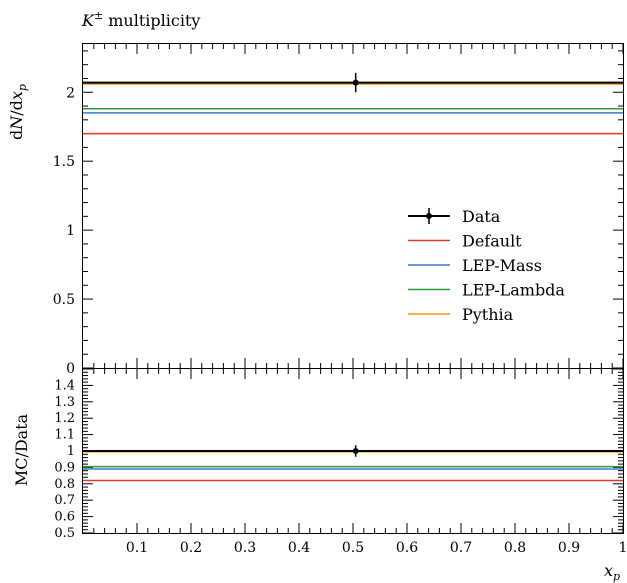 This screenshot has height=583, width=627. Describe the element at coordinates (98, 15) in the screenshot. I see `title-sup: ±` at that location.